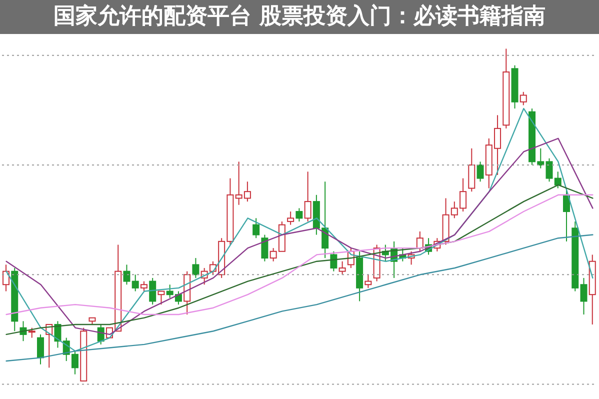  I want to click on chart-title: 国家允许的配资平台 股票投资入门：必读书籍指南, so click(299, 17).